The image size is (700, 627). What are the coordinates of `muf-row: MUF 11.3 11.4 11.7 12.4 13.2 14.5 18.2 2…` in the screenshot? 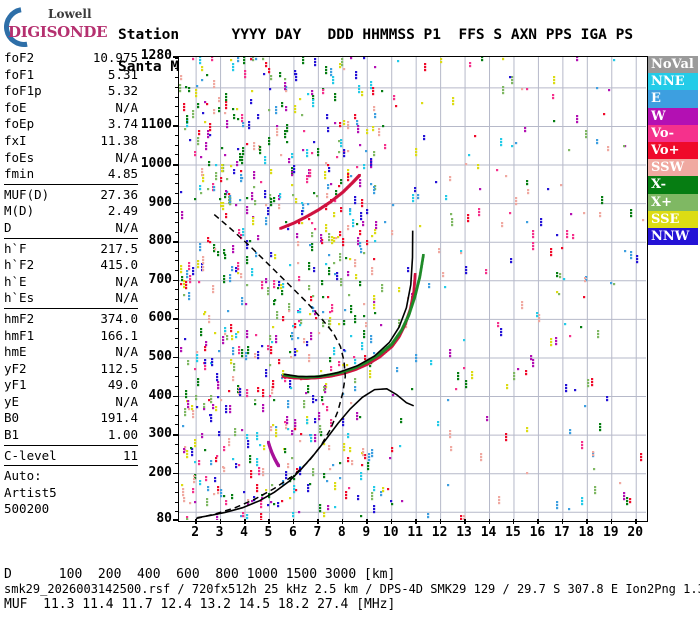 It's located at (199, 604).